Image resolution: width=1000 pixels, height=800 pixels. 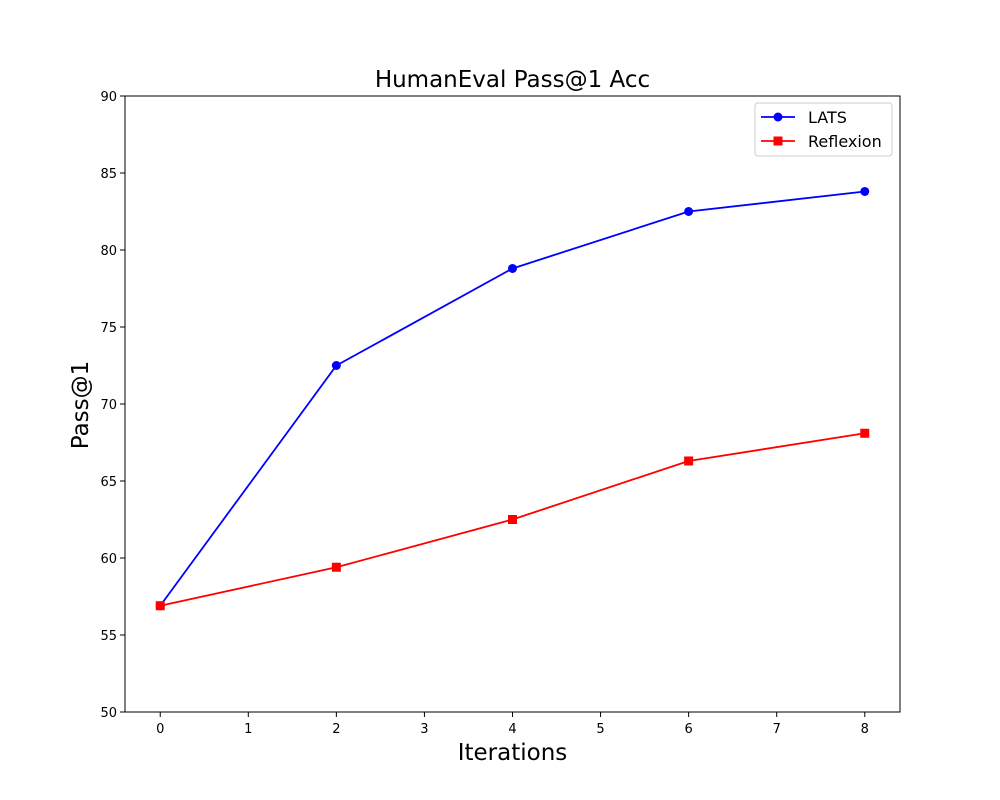 What do you see at coordinates (108, 328) in the screenshot?
I see `y-tick-label: 75` at bounding box center [108, 328].